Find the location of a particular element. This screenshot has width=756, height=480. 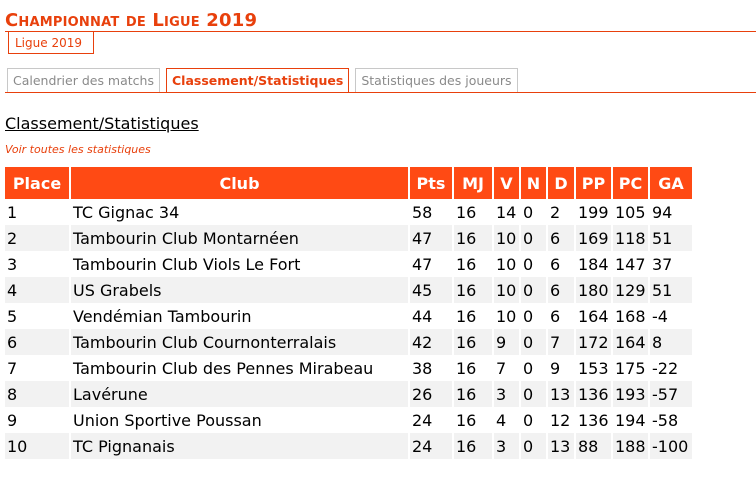

cell-ga: -100 is located at coordinates (671, 446).